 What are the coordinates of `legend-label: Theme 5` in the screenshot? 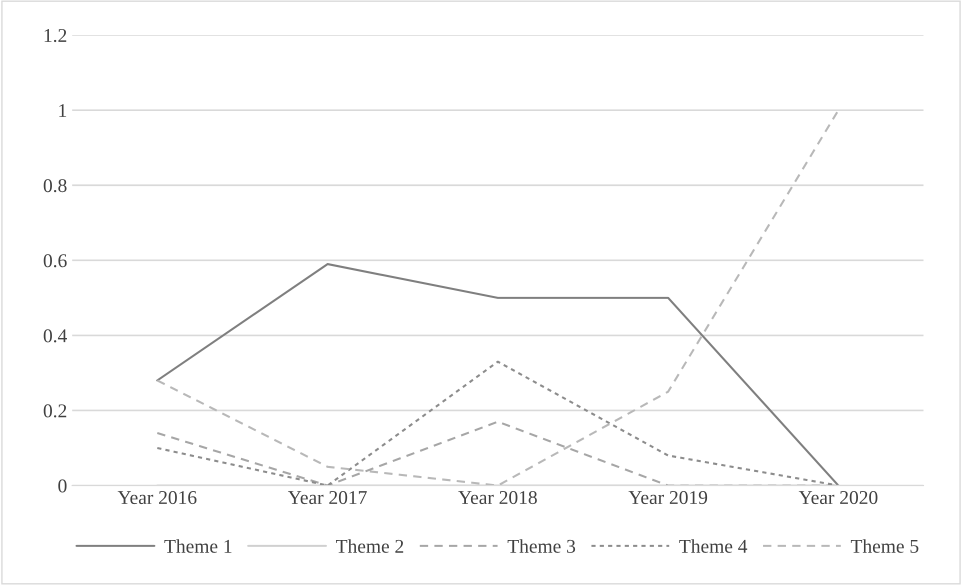 It's located at (884, 546).